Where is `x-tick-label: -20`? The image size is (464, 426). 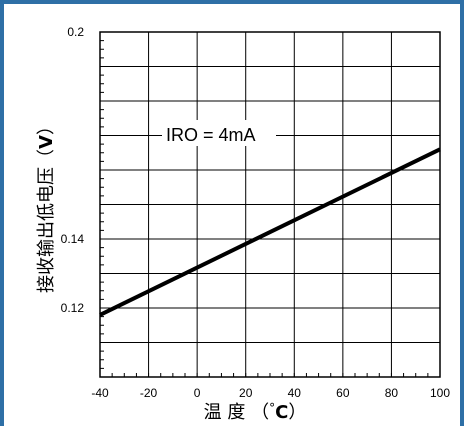 x-tick-label: -20 is located at coordinates (149, 393).